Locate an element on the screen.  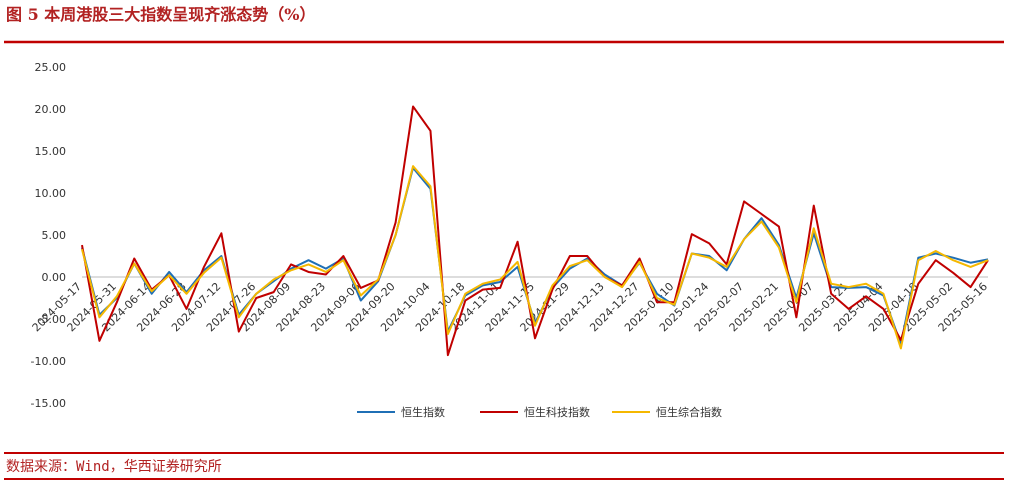
y-tick-label: -10.00 is located at coordinates (48, 361).